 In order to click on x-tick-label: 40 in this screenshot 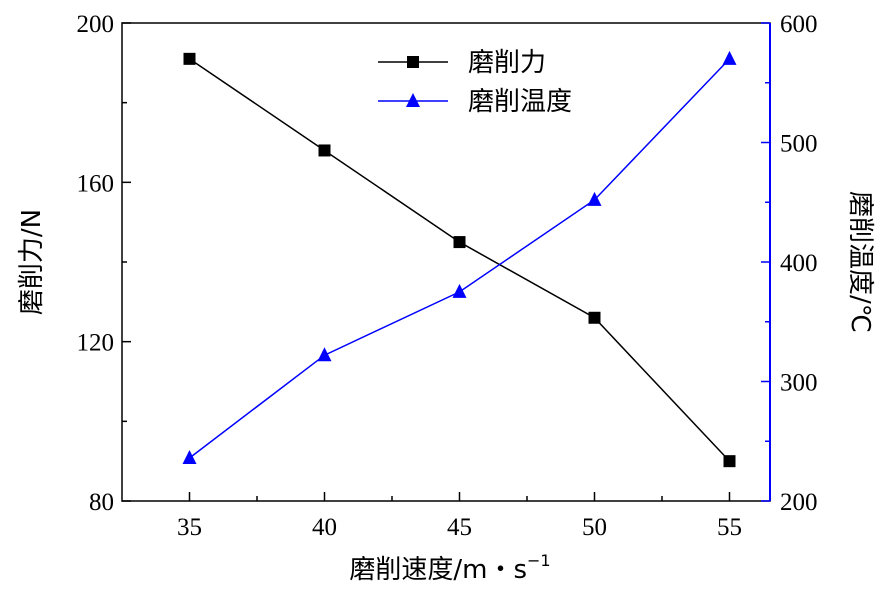, I will do `click(324, 527)`.